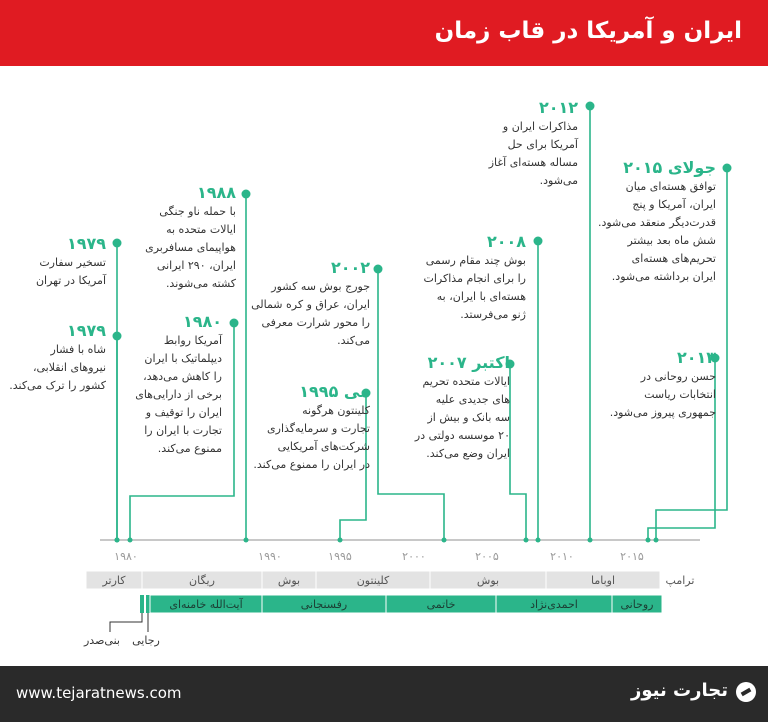 This screenshot has width=768, height=722. I want to click on event-line: کلینتون هرگونه, so click(336, 410).